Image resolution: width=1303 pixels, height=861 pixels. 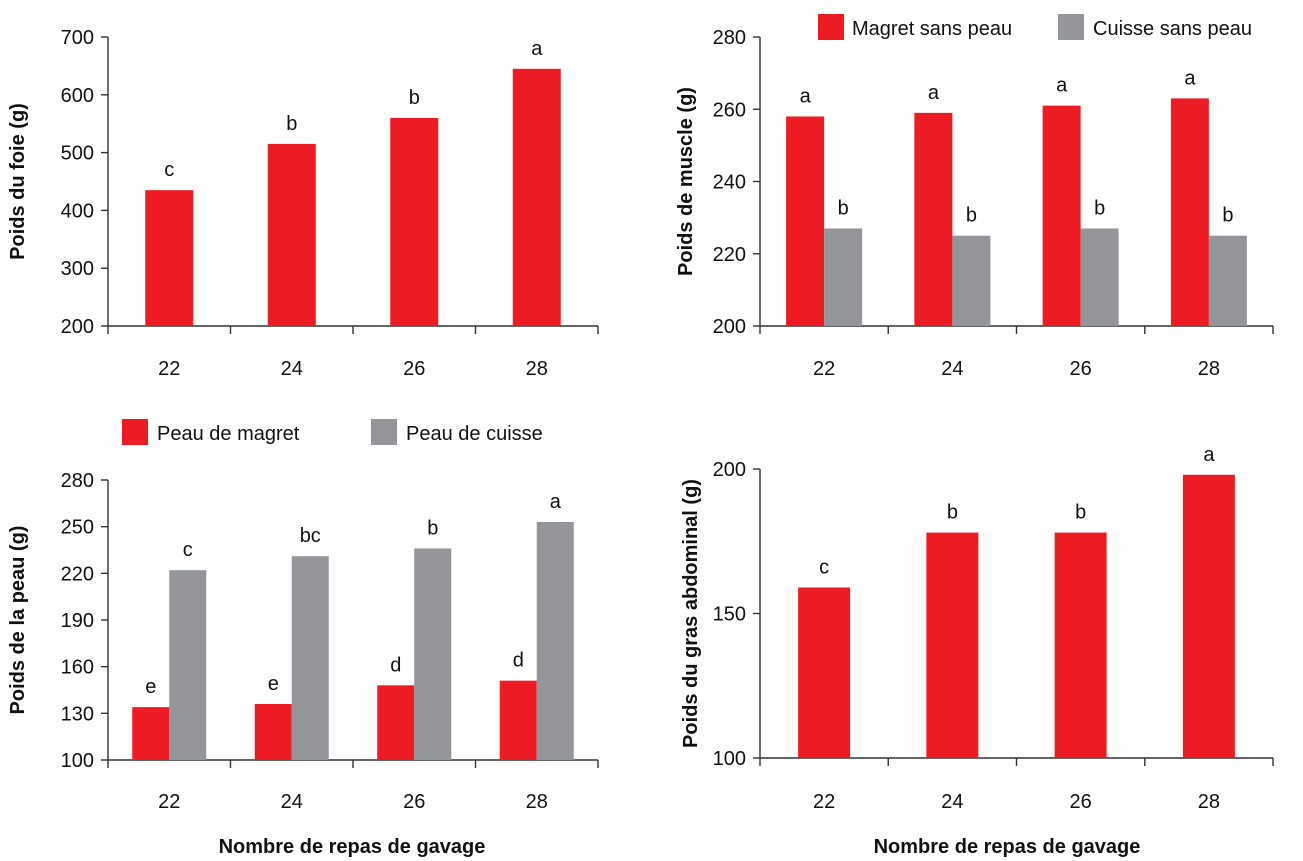 What do you see at coordinates (18, 181) in the screenshot?
I see `y-axis-title: Poids du foie (g)` at bounding box center [18, 181].